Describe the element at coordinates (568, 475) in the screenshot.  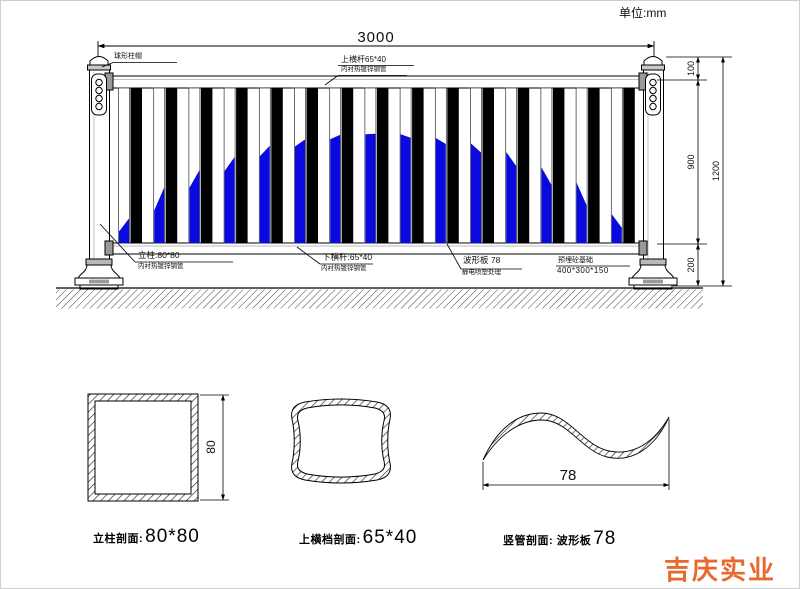
I see `section-wave-dim-label: 78` at that location.